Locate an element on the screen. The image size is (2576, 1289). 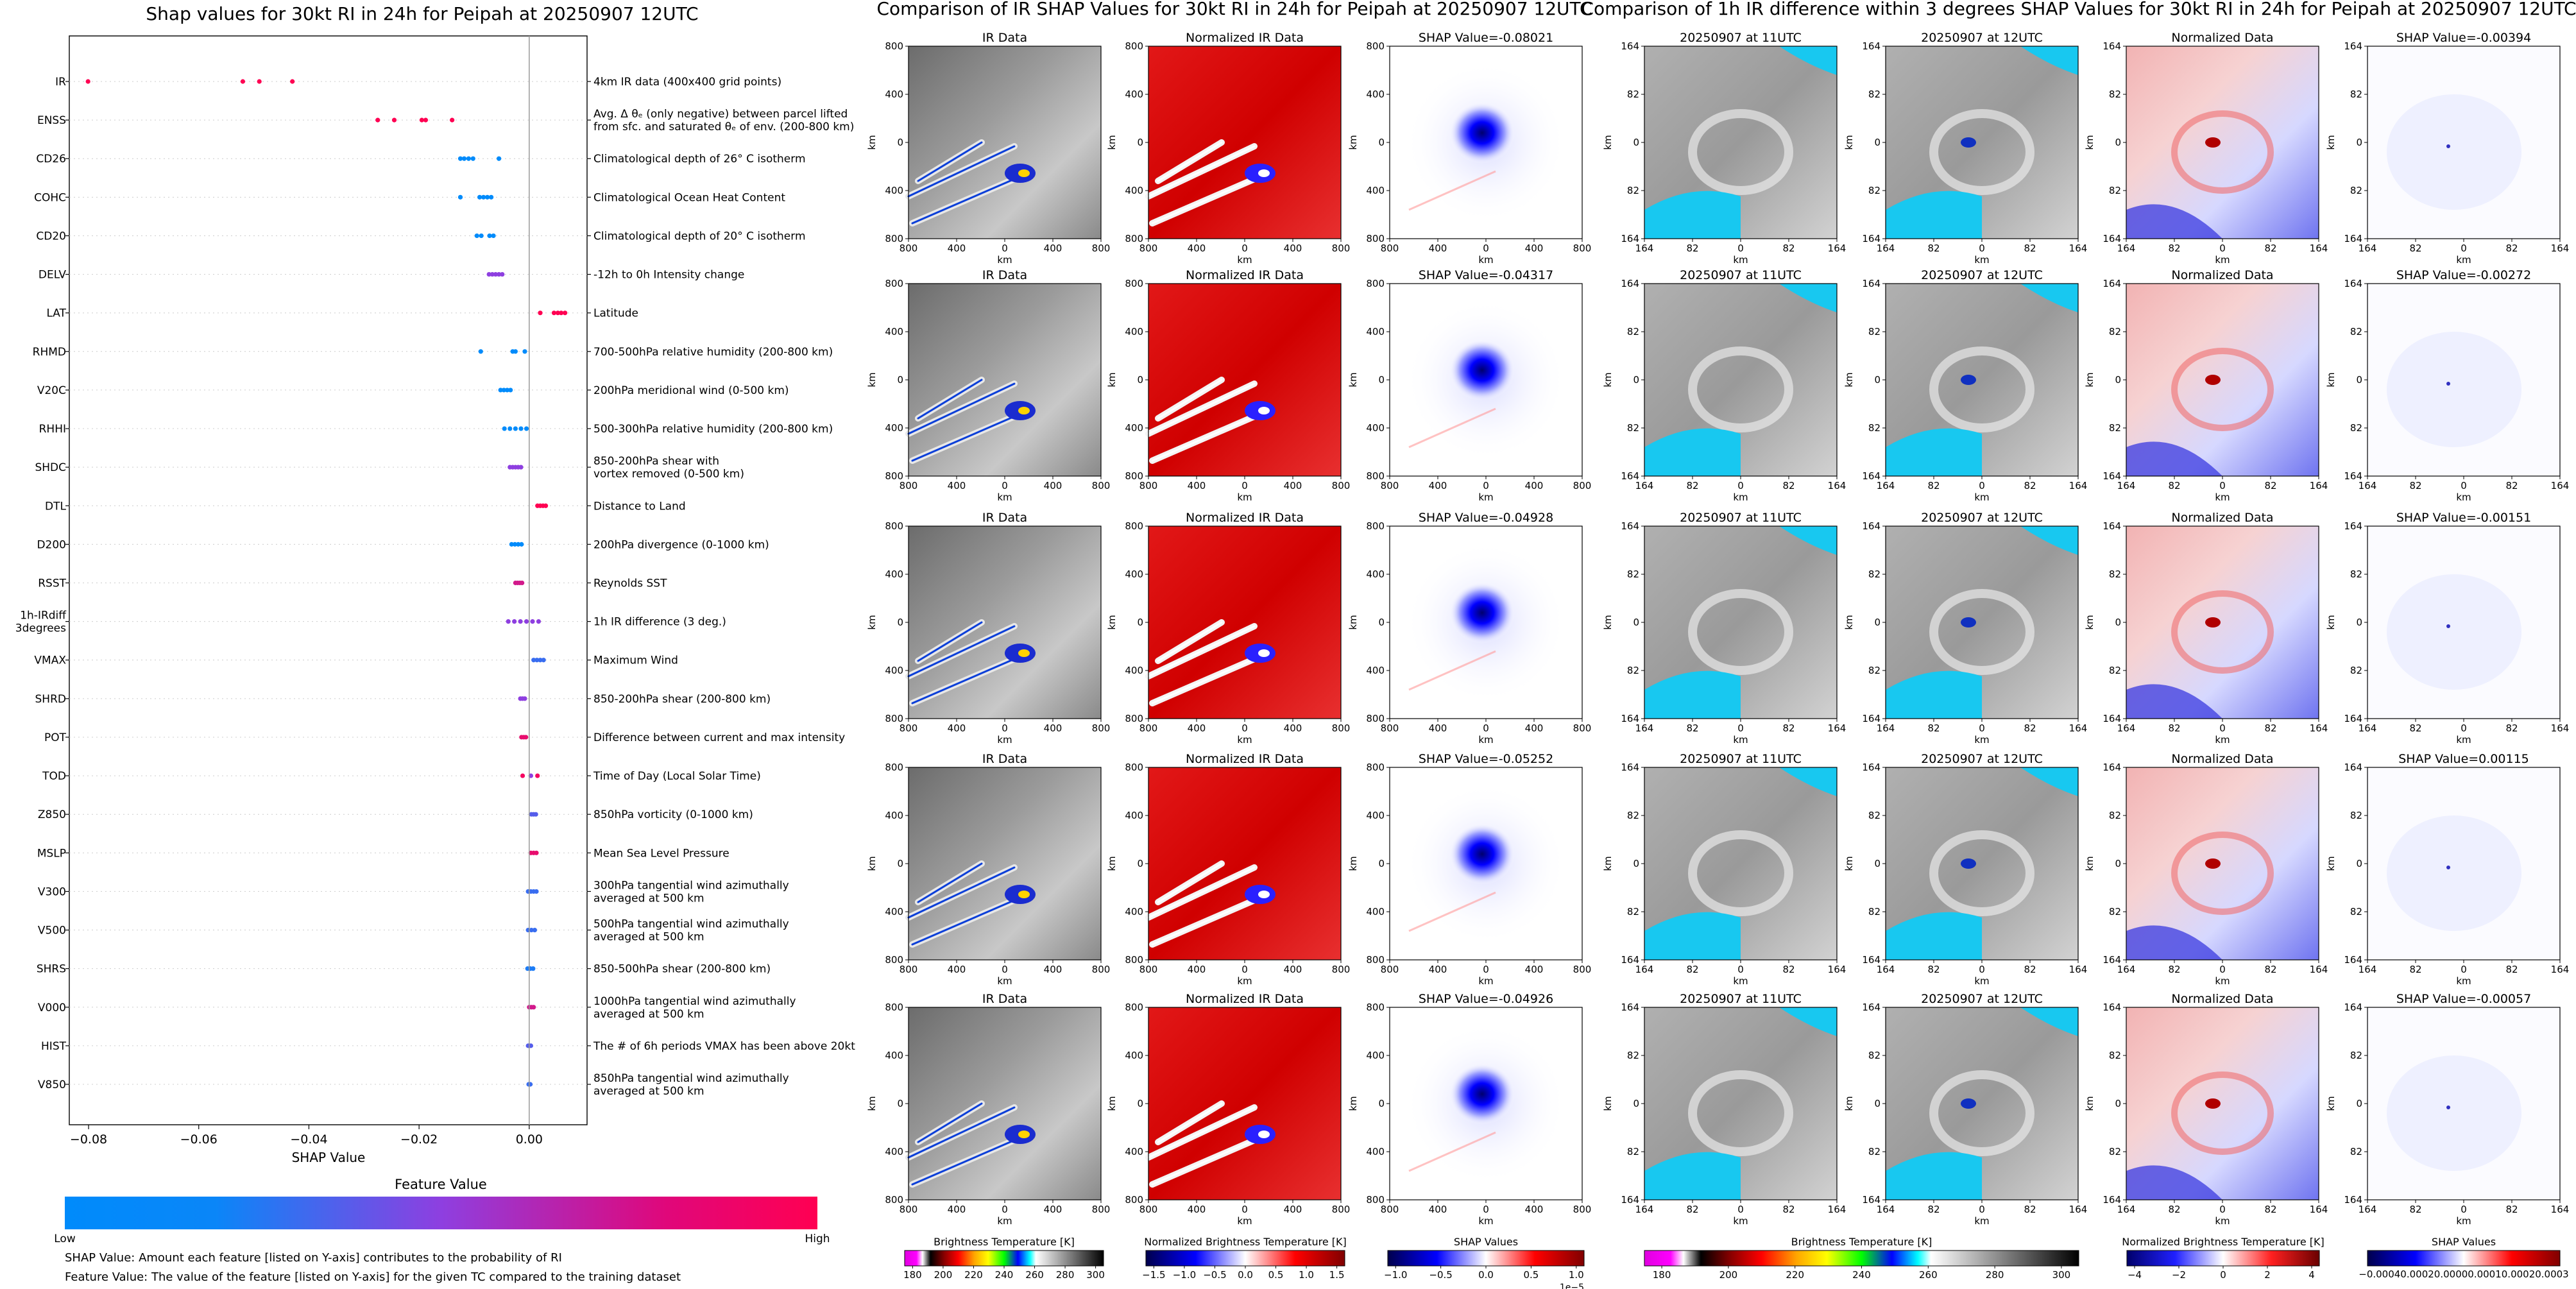
panel-title: Normalized Data is located at coordinates (2222, 275).